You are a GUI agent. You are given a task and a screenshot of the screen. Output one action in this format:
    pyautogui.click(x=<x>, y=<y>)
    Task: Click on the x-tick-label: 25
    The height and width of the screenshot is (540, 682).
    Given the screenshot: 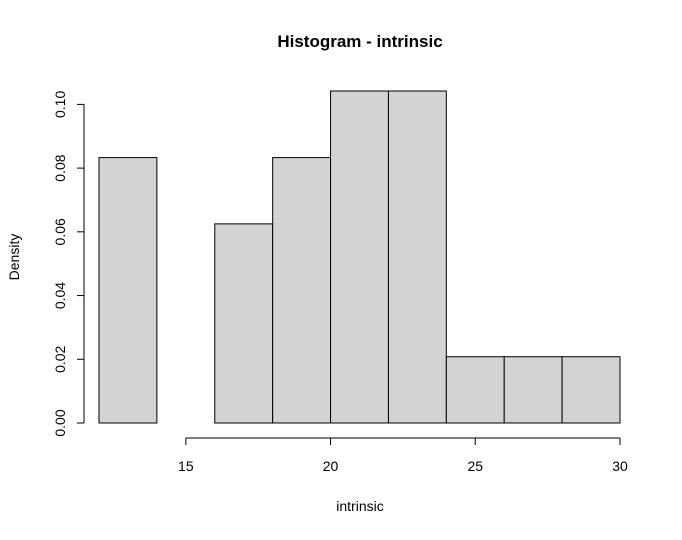 What is the action you would take?
    pyautogui.click(x=475, y=466)
    